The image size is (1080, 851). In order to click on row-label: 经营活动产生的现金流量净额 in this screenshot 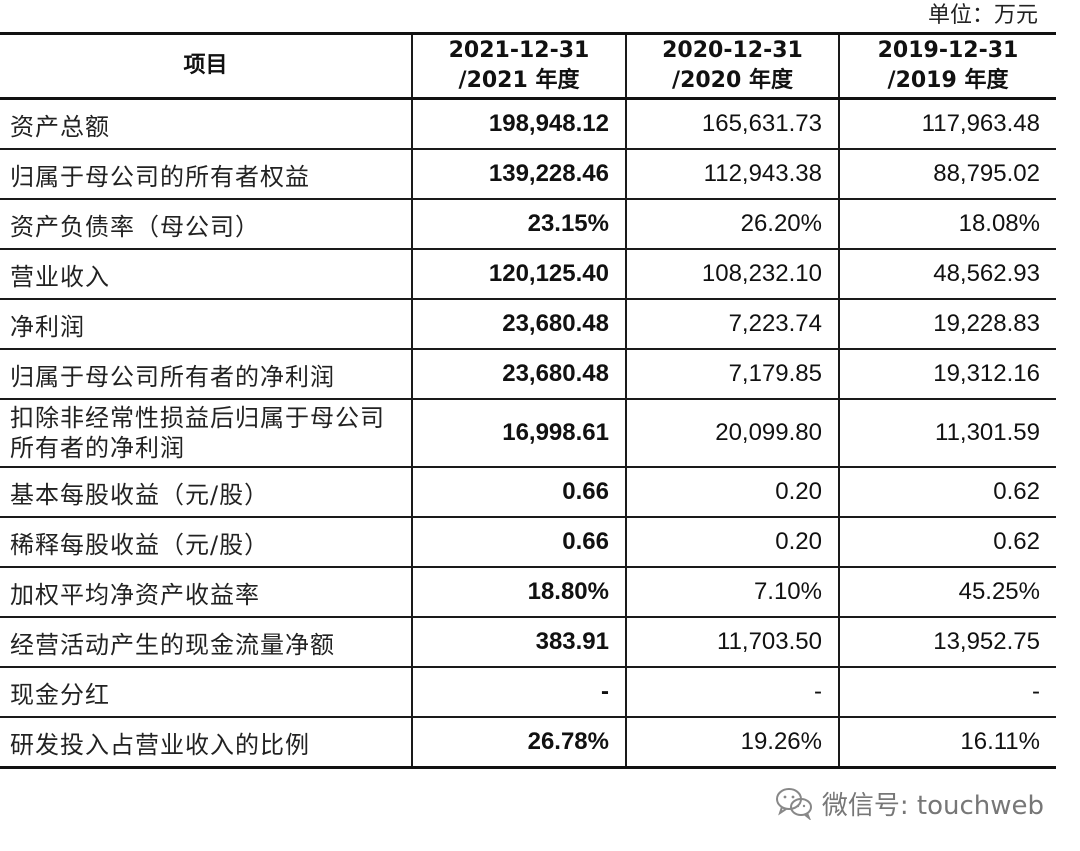, I will do `click(206, 642)`.